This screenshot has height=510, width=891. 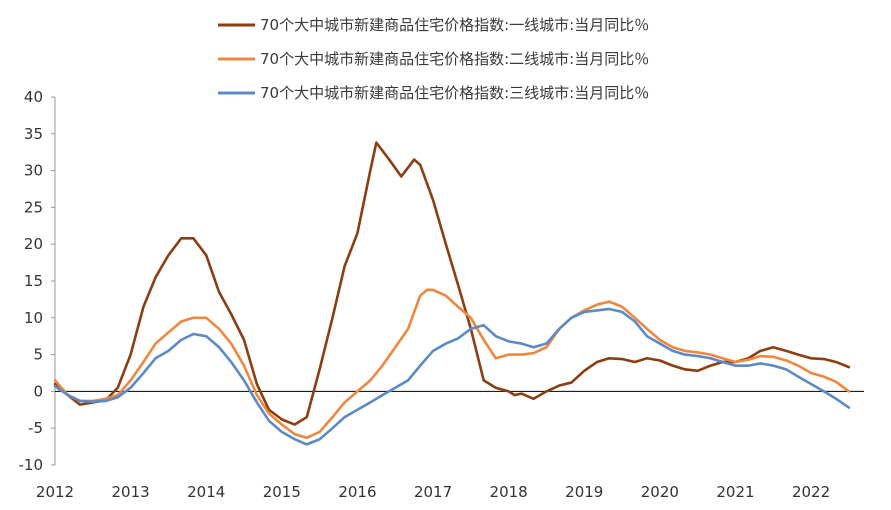 What do you see at coordinates (38, 355) in the screenshot?
I see `y-tick-label: 5` at bounding box center [38, 355].